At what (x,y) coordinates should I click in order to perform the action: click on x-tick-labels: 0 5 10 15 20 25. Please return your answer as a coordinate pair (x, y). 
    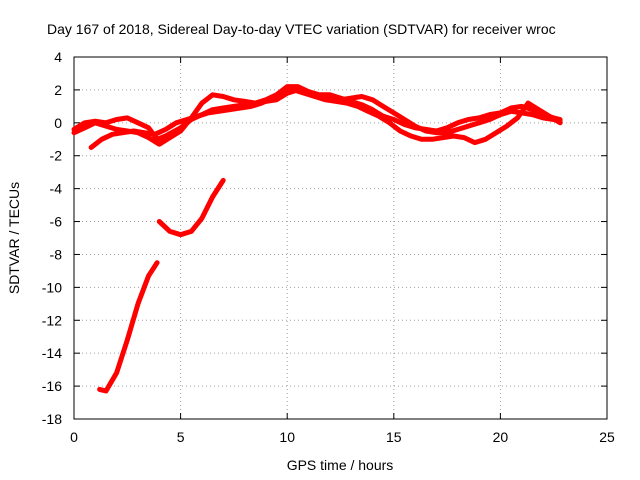
    Looking at the image, I should click on (342, 437).